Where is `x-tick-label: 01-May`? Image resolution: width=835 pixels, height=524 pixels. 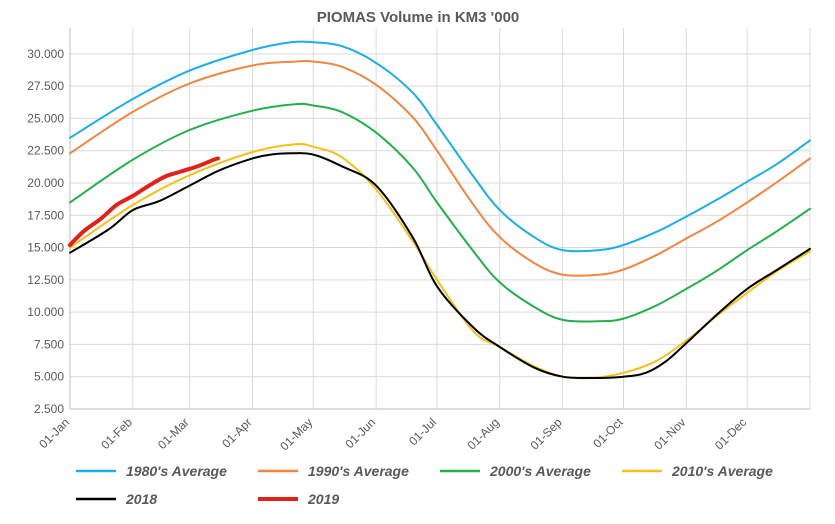
x-tick-label: 01-May is located at coordinates (296, 434).